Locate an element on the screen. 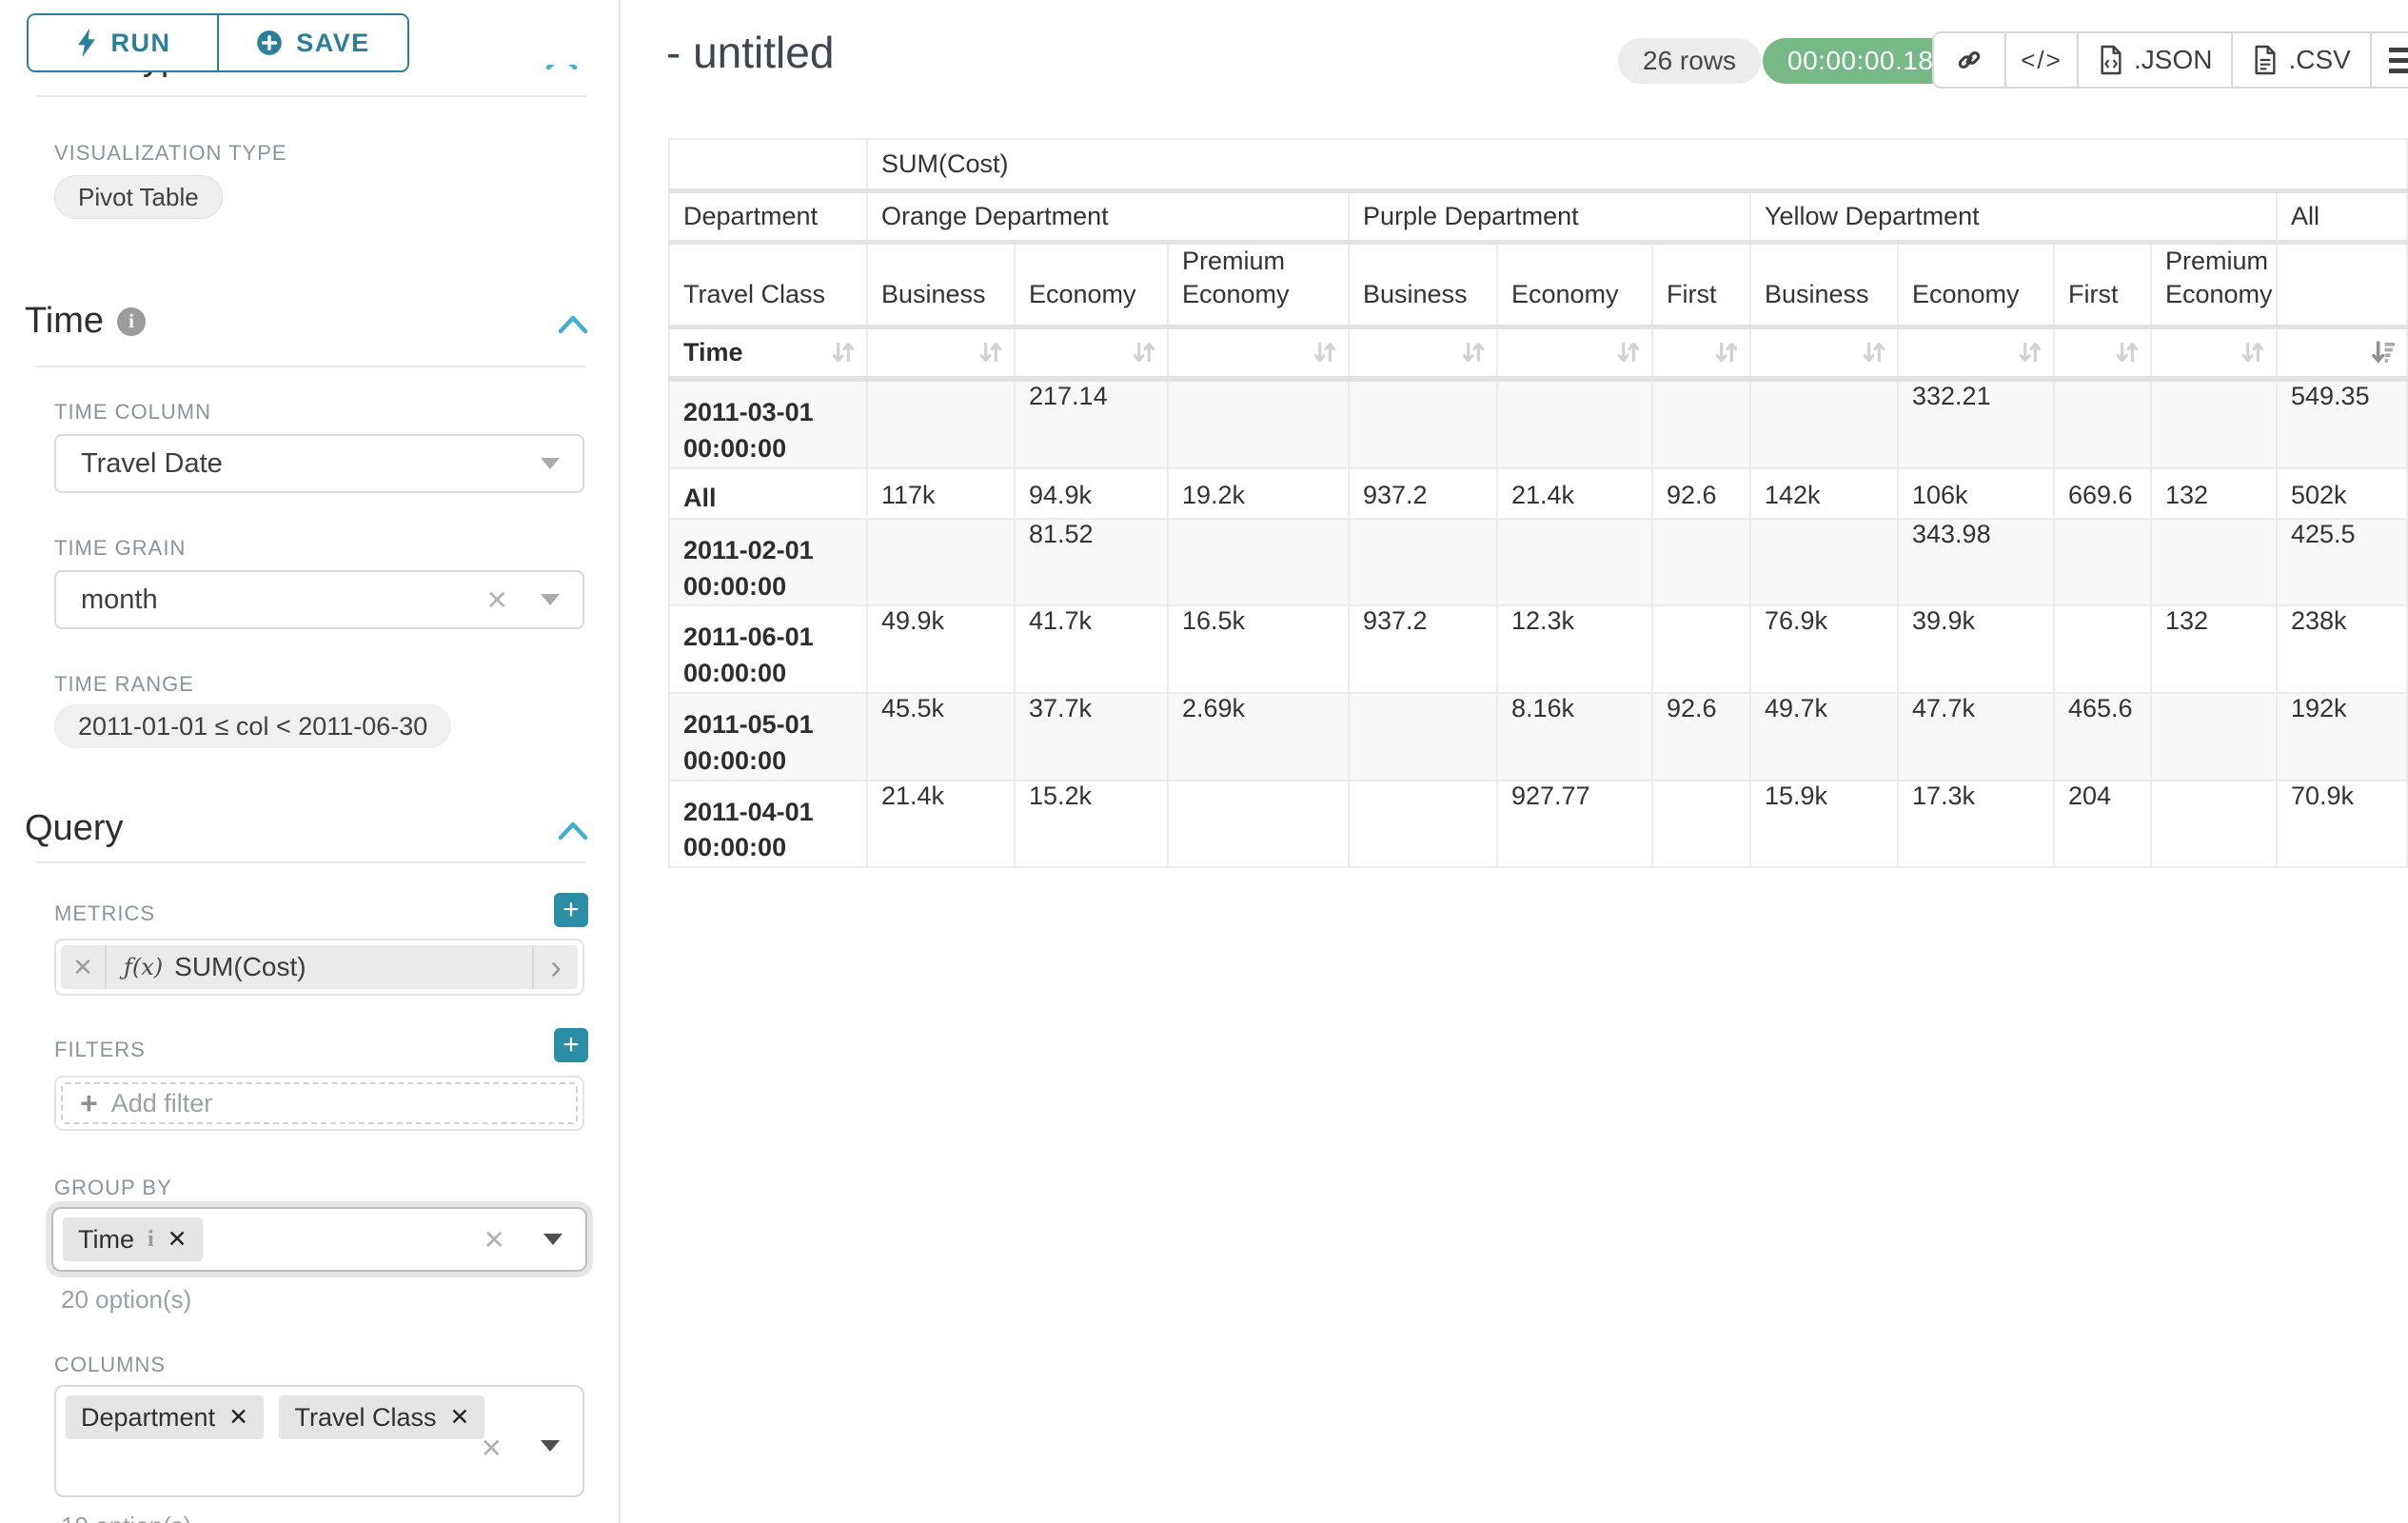 This screenshot has width=2408, height=1523. pivot-cell: 81.52 is located at coordinates (1091, 562).